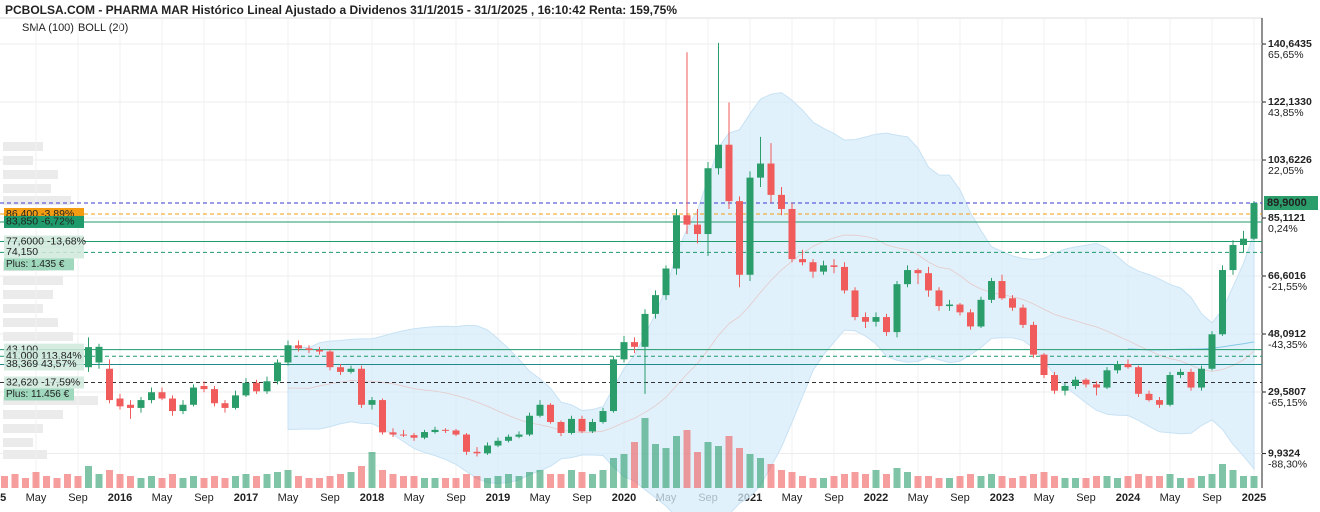  Describe the element at coordinates (1254, 498) in the screenshot. I see `x-tick-label: 2025` at that location.